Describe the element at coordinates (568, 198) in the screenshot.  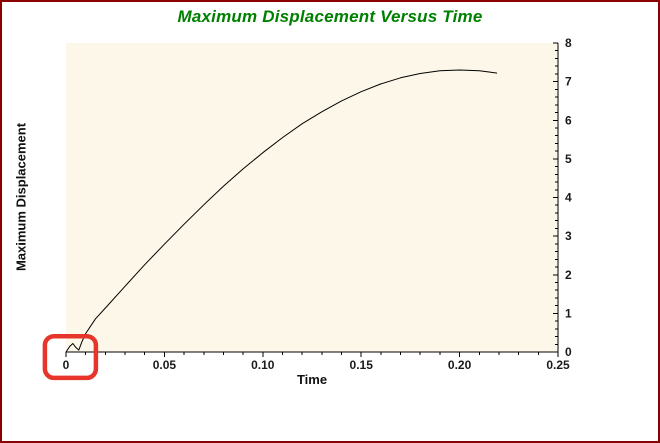
I see `y-tick-label: 4` at that location.